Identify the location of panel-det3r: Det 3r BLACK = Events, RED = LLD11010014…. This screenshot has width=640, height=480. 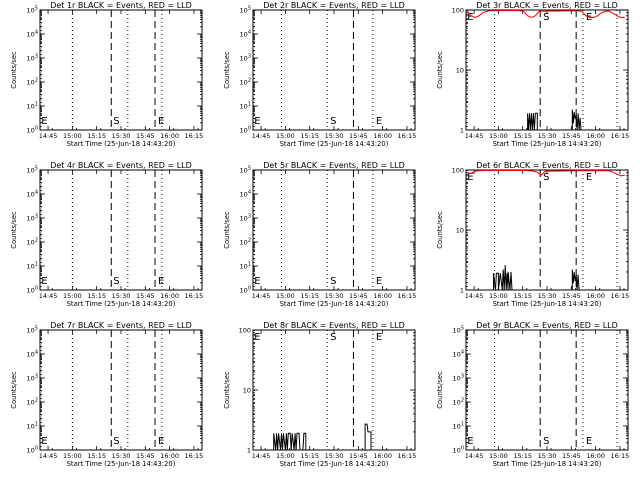
(532, 74).